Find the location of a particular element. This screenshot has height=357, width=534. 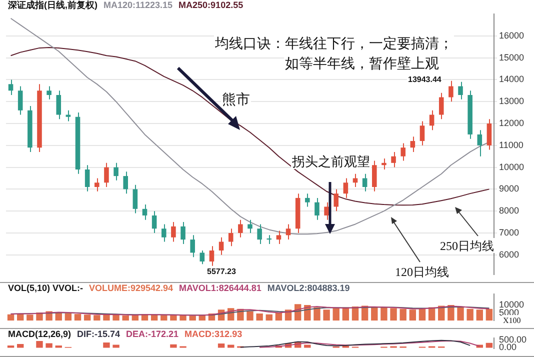

y-tick-label: 13000 is located at coordinates (511, 101).